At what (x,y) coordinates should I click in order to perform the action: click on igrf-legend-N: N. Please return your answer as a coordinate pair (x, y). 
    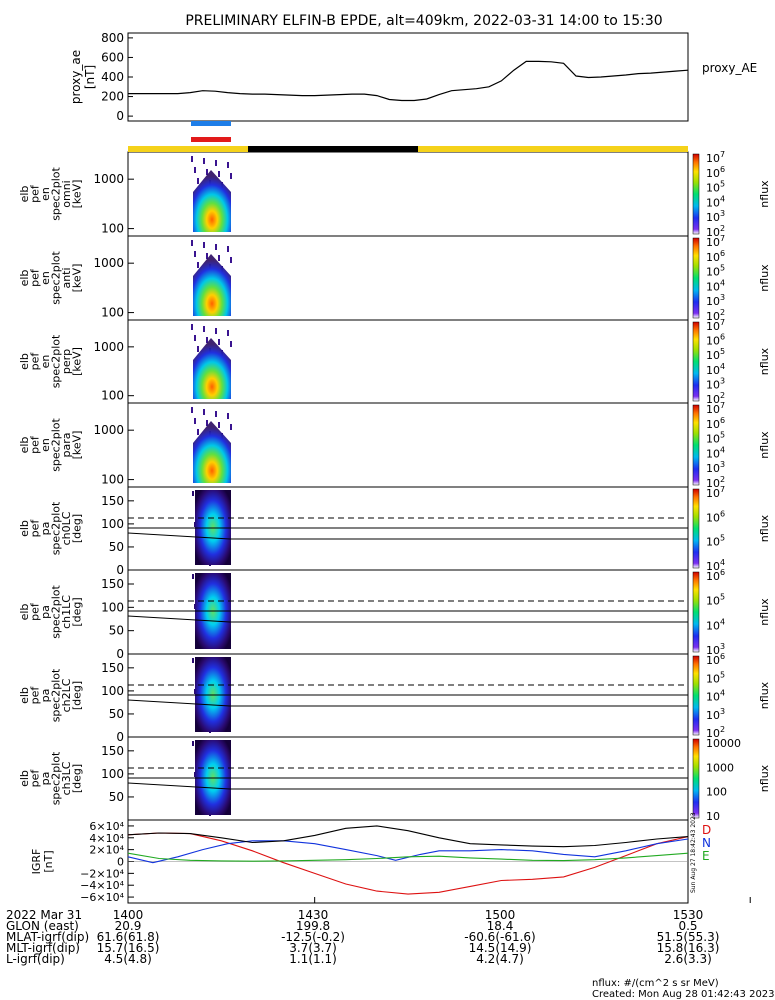
    Looking at the image, I should click on (706, 843).